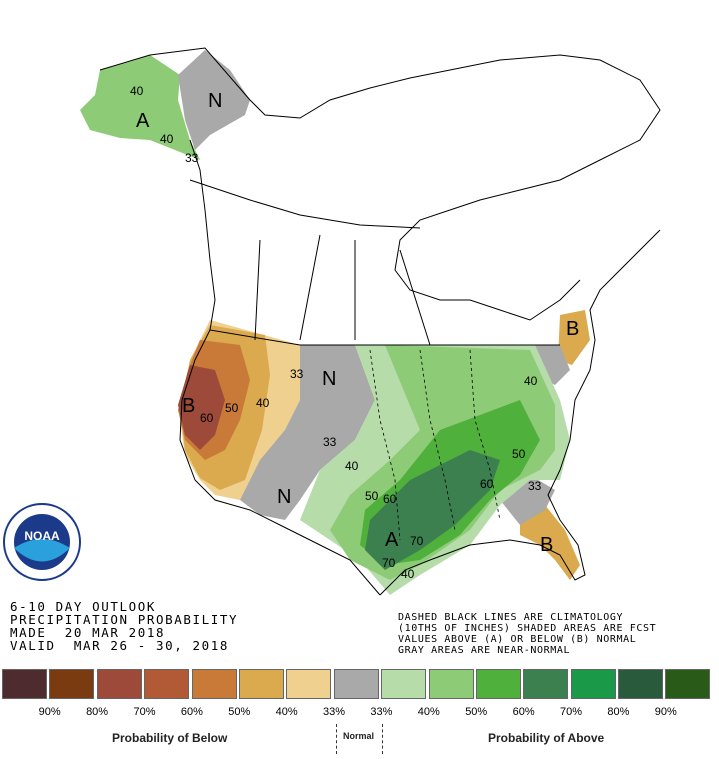 The image size is (719, 759). What do you see at coordinates (352, 466) in the screenshot?
I see `central-label-40: 40` at bounding box center [352, 466].